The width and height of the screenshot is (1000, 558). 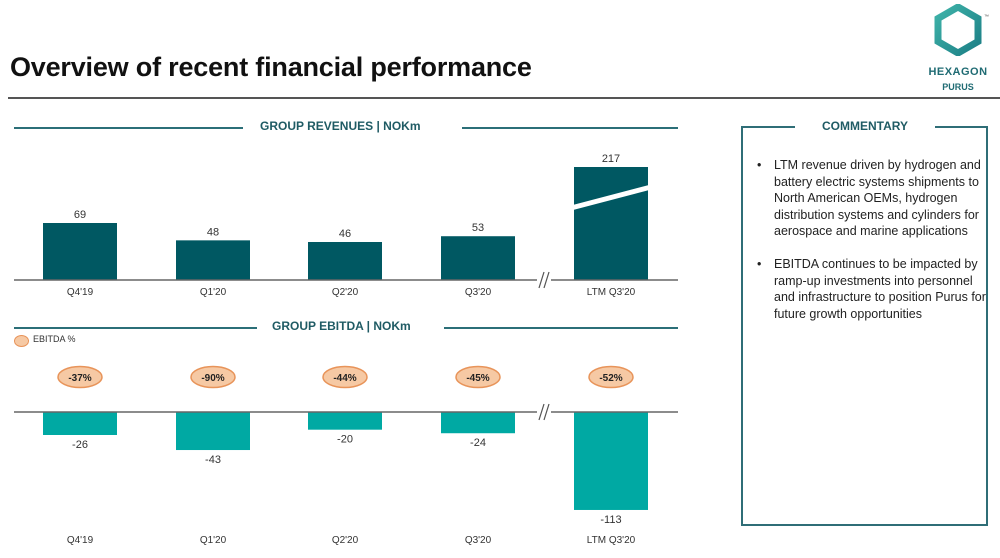 I want to click on ebitda-chart-header: GROUP EBITDA | NOKm, so click(x=346, y=327).